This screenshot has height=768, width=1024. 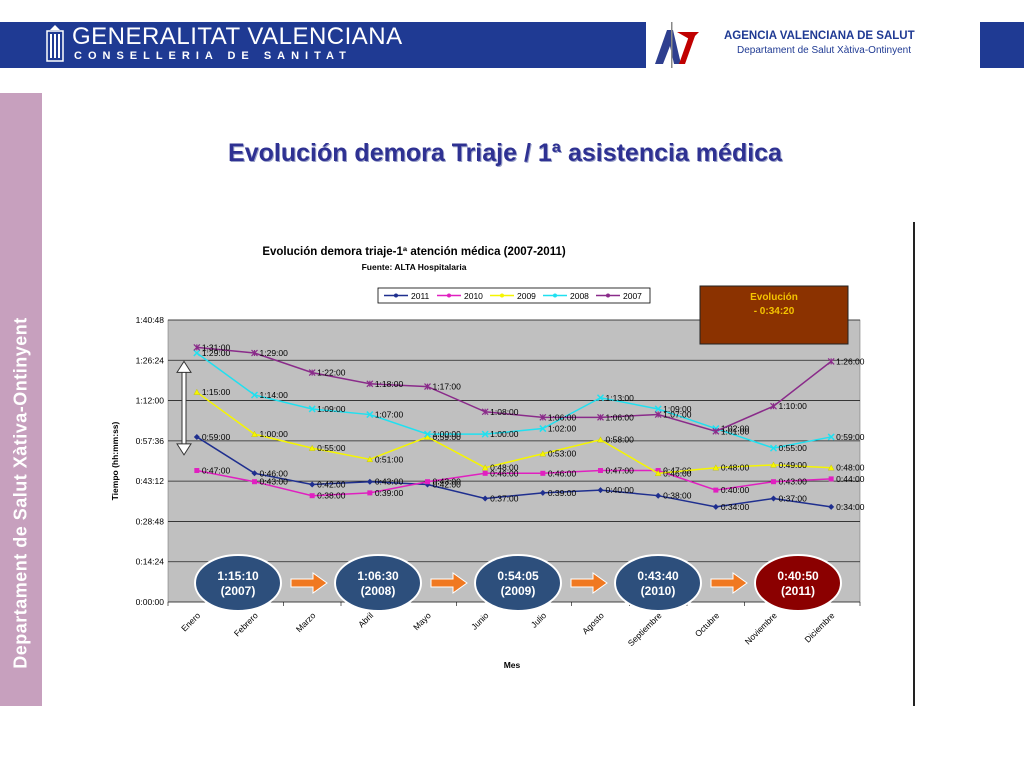 What do you see at coordinates (150, 481) in the screenshot?
I see `y-tick-label: 0:43:12` at bounding box center [150, 481].